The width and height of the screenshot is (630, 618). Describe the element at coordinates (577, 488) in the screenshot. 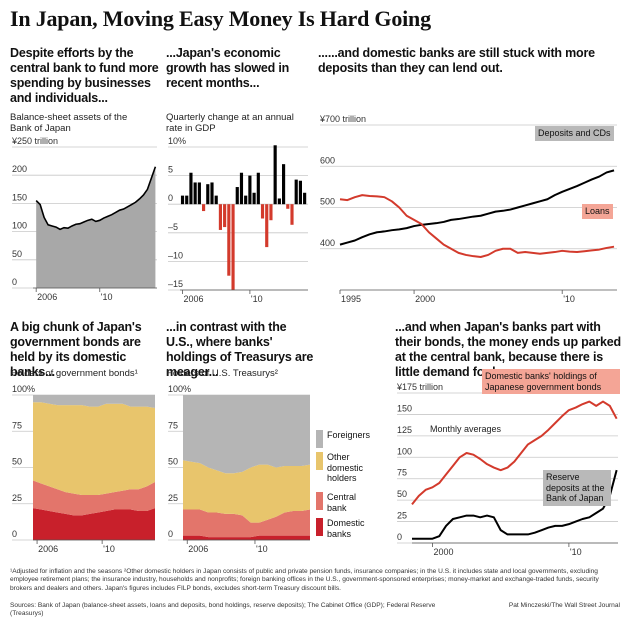

I see `series-label: Reserve deposits at the Bank of Japan` at that location.